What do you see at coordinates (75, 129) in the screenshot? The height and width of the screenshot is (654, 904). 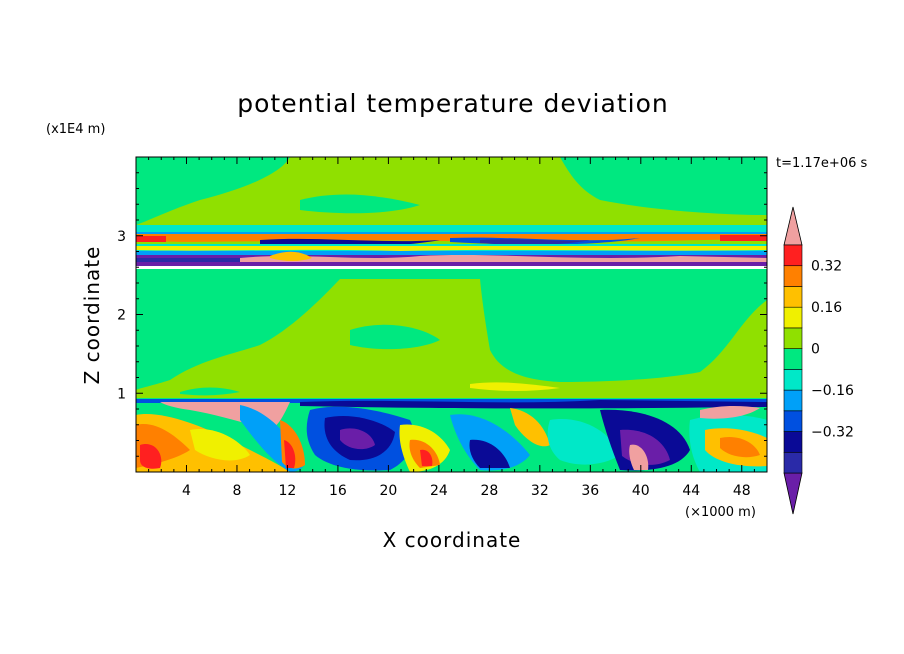 I see `y-unit-label: (x1E4 m)` at bounding box center [75, 129].